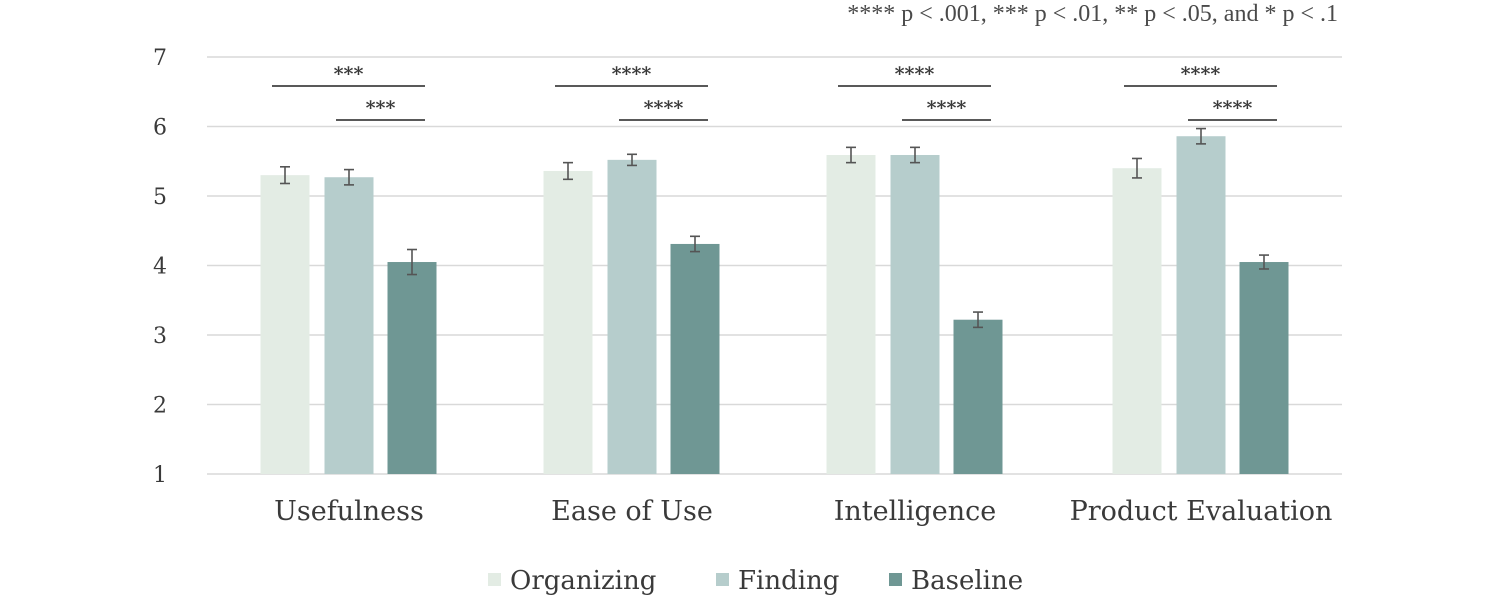 This screenshot has width=1500, height=603. I want to click on error-bar-baseline-usefulness, so click(412, 262).